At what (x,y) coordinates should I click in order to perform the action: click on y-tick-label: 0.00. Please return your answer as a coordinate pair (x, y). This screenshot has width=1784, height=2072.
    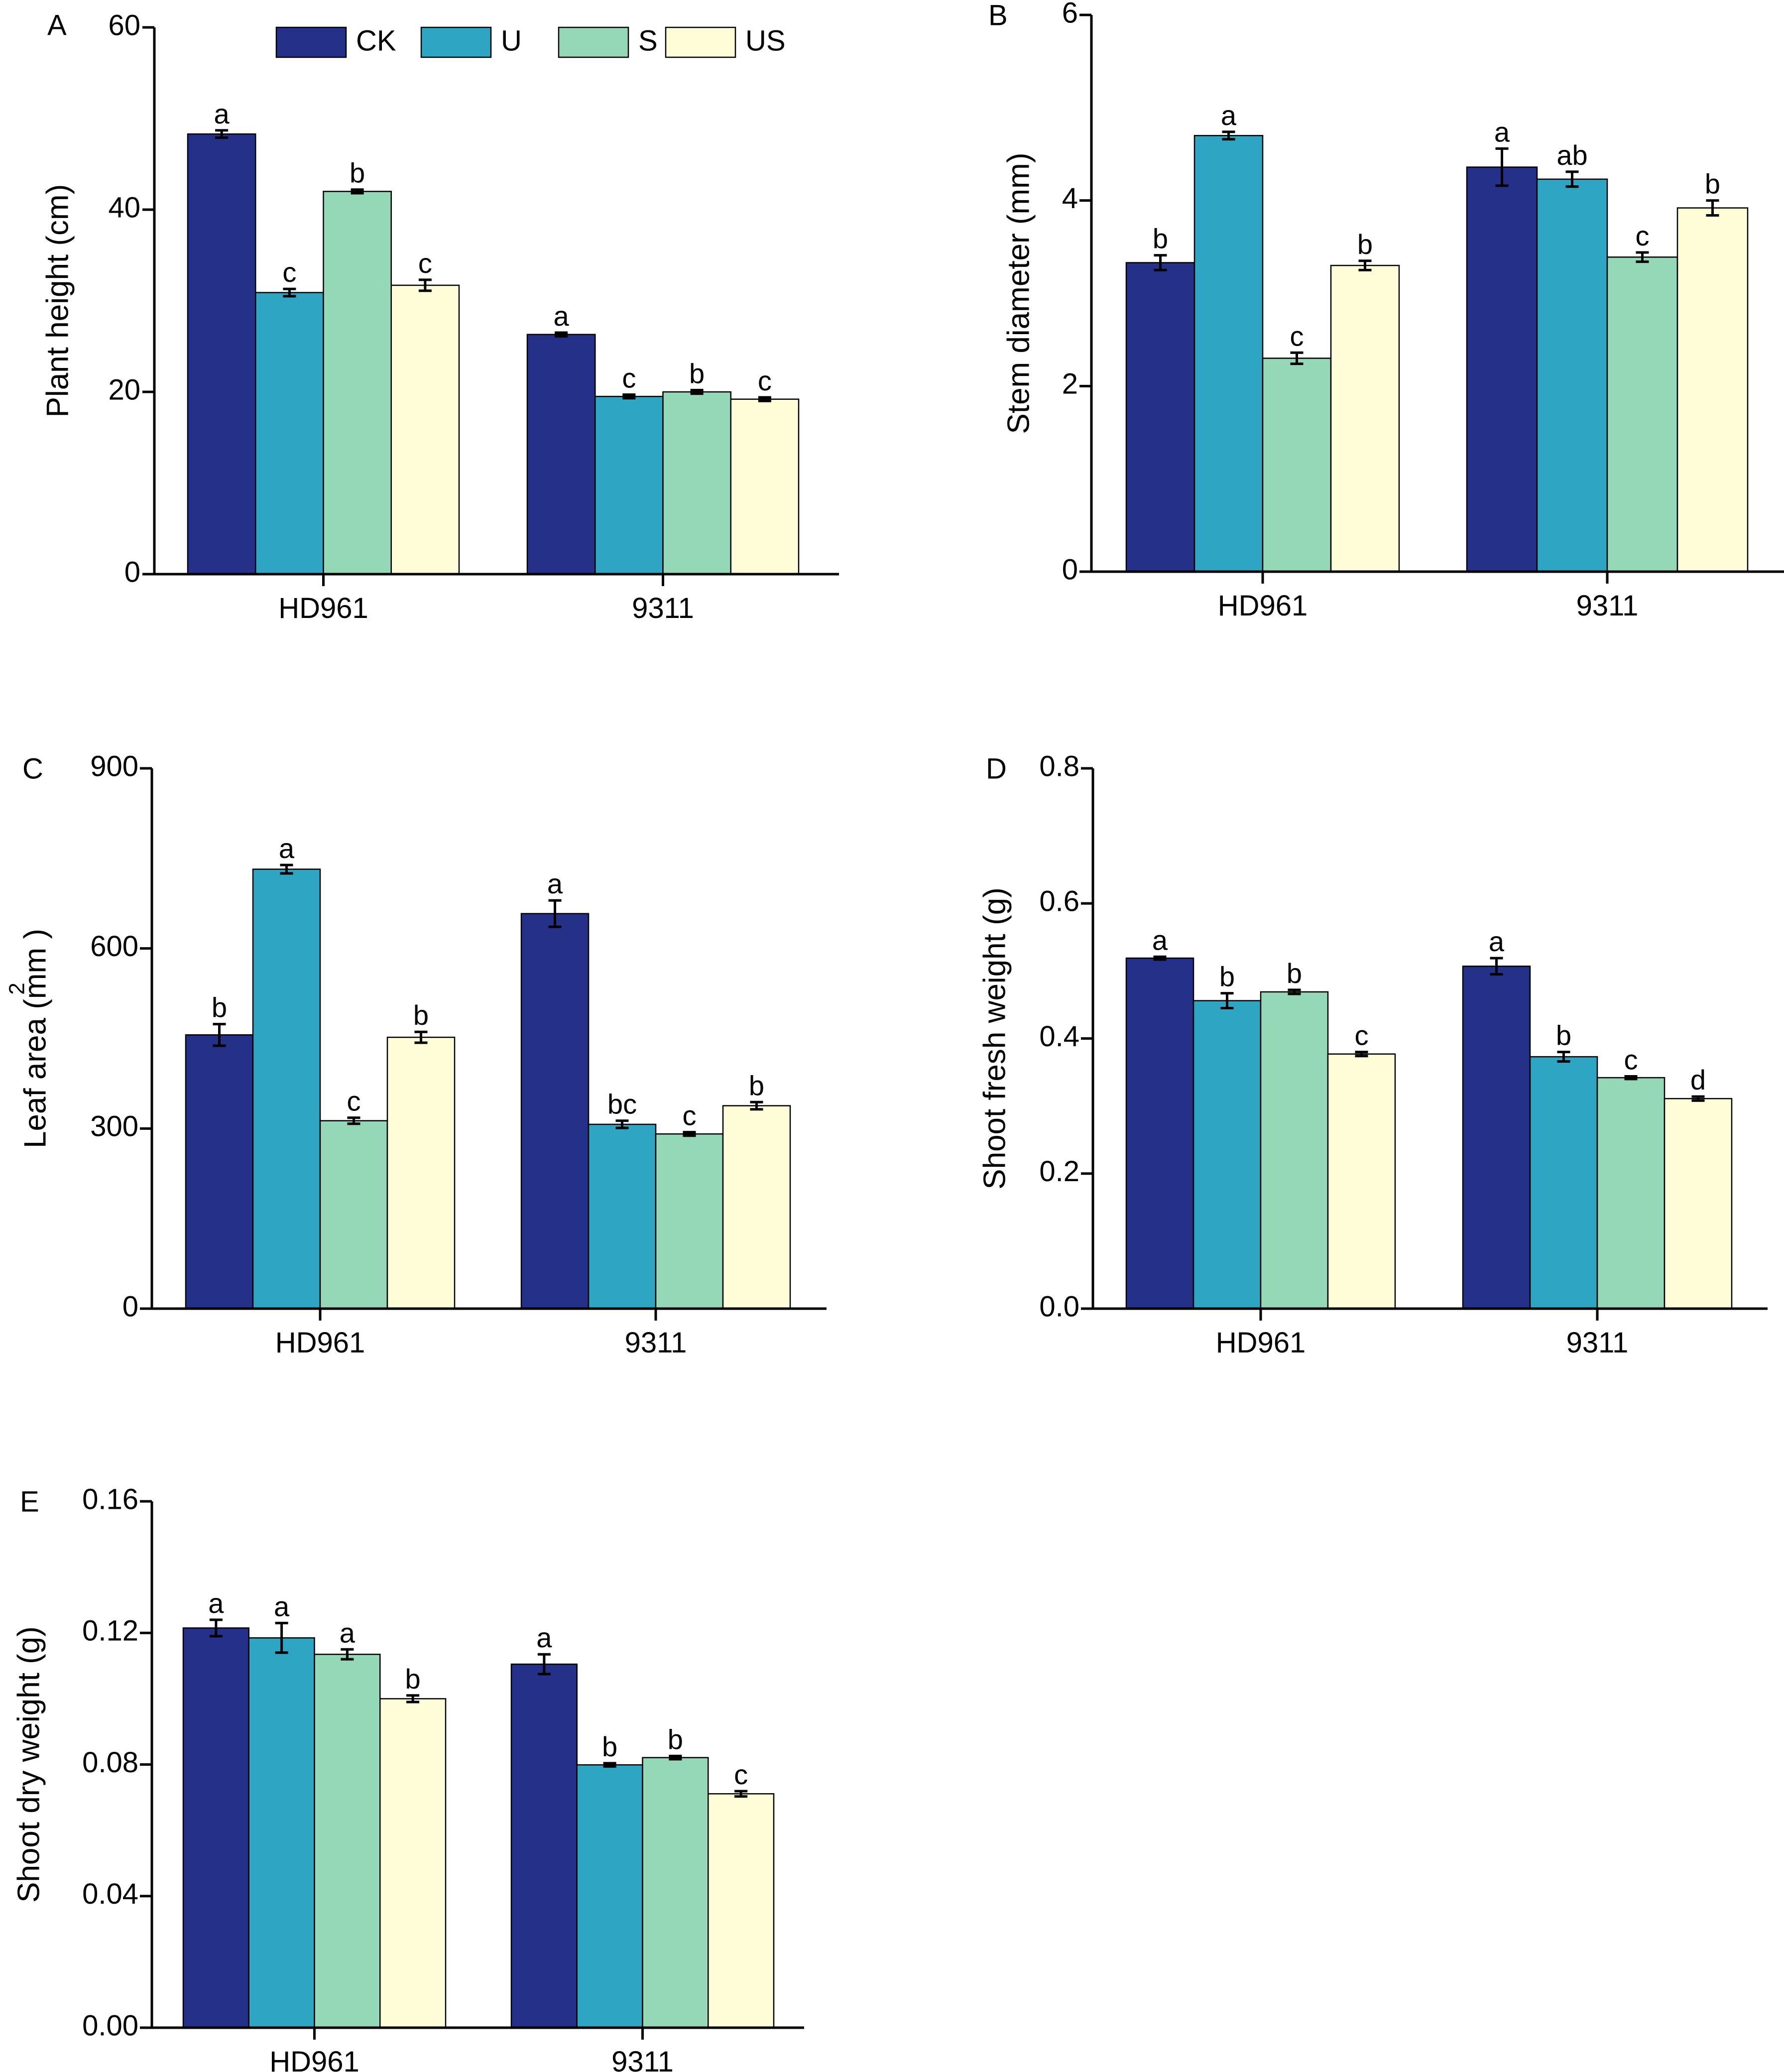
    Looking at the image, I should click on (110, 2025).